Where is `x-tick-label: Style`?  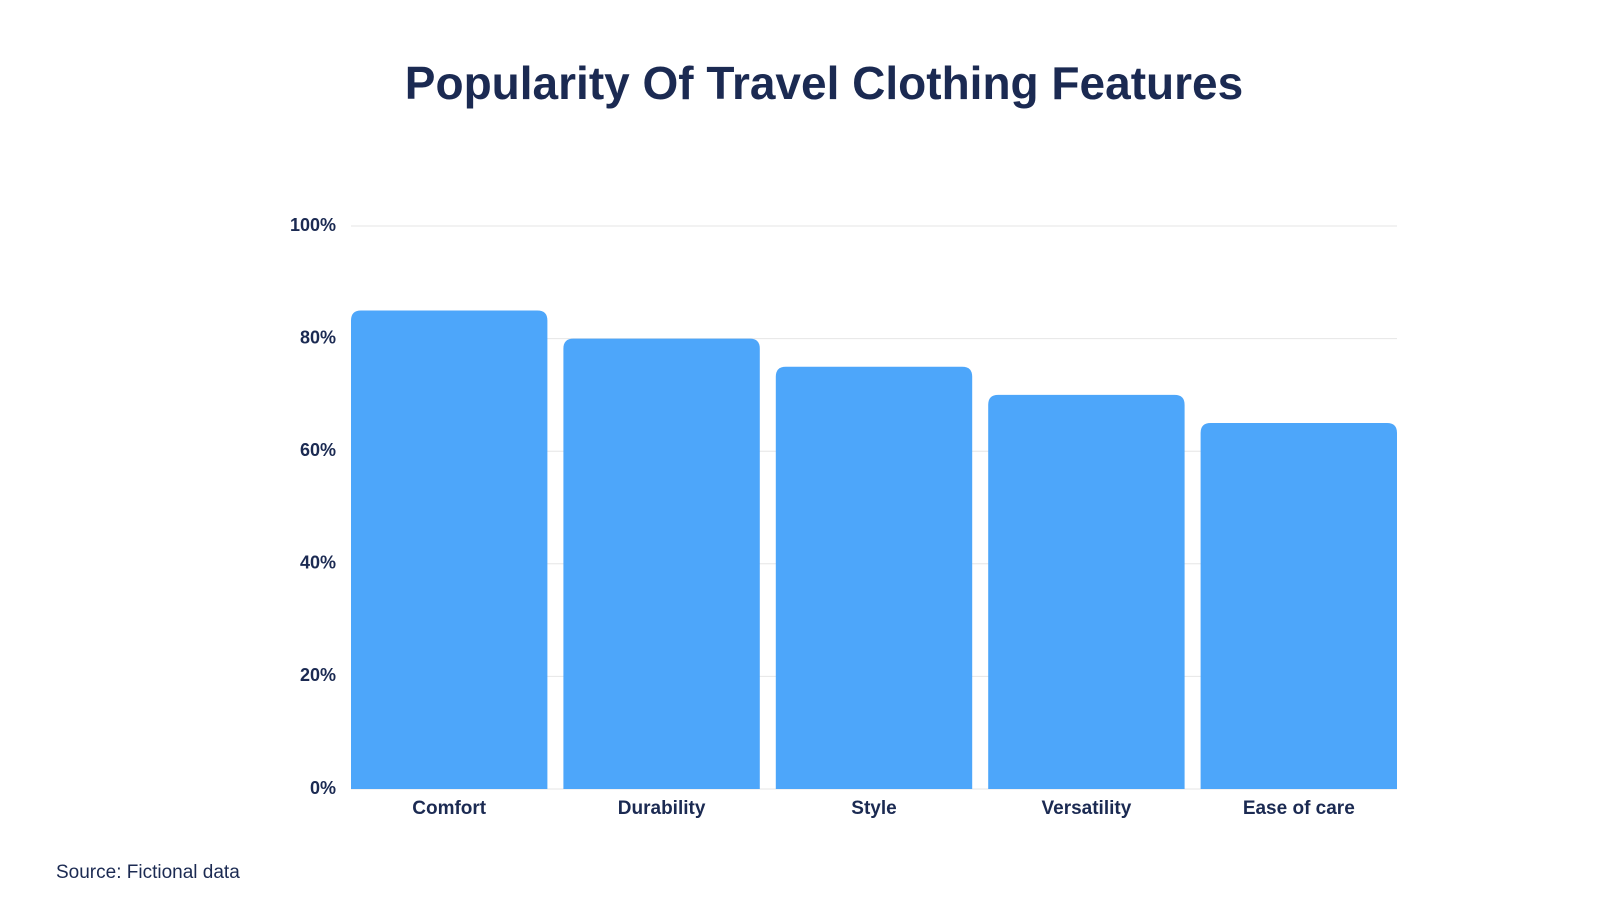 x-tick-label: Style is located at coordinates (873, 808).